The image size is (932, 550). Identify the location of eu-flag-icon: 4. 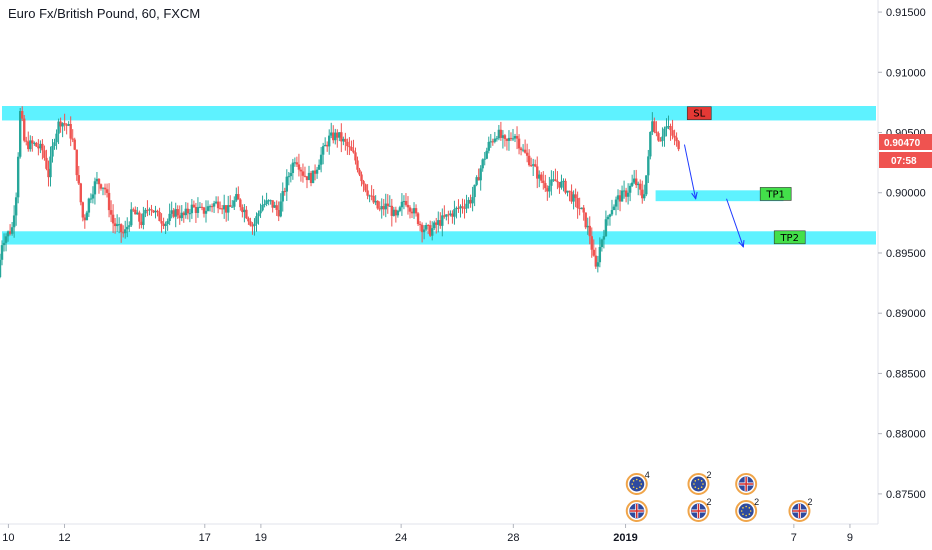
(637, 482).